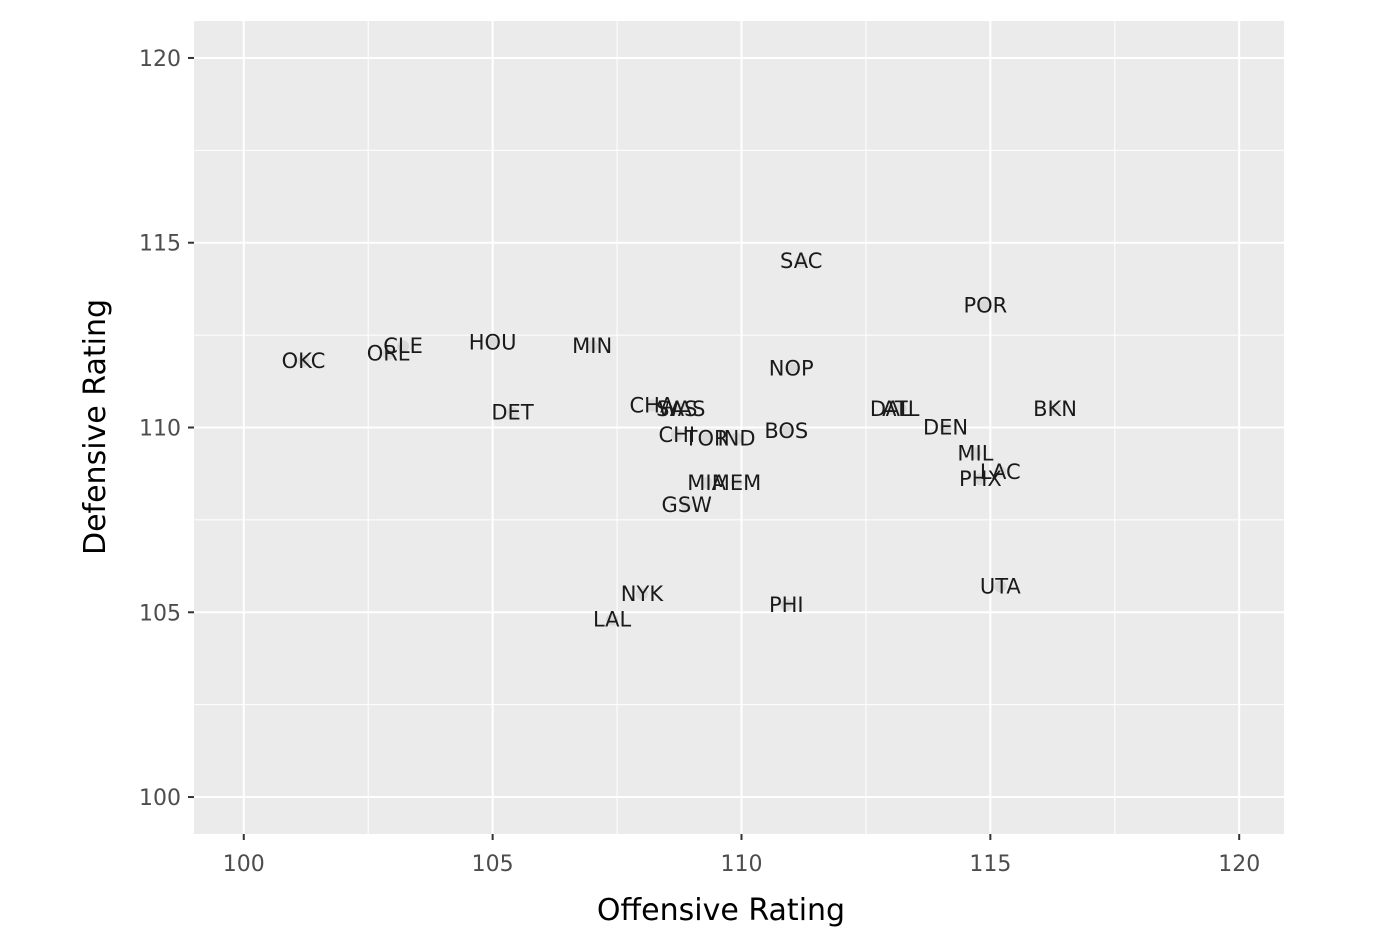 This screenshot has height=946, width=1384. Describe the element at coordinates (721, 910) in the screenshot. I see `x-axis-title: Offensive Rating` at that location.